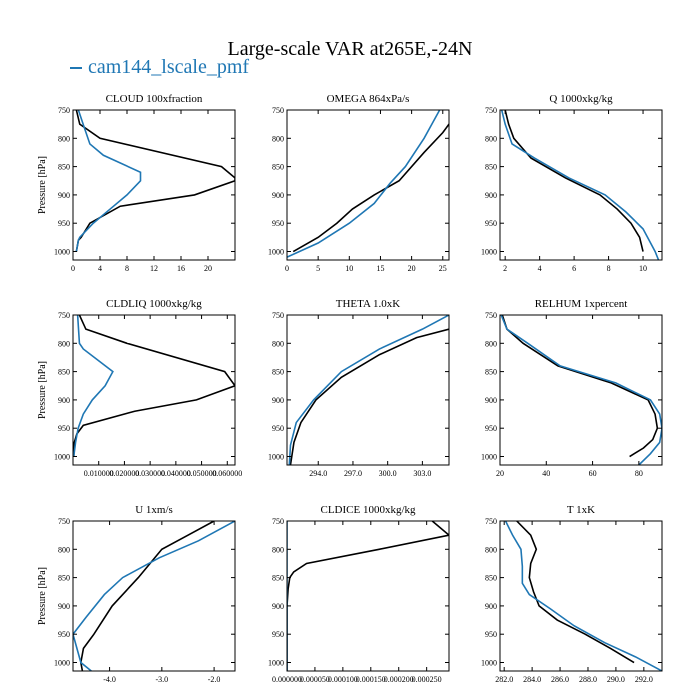 The height and width of the screenshot is (700, 700). What do you see at coordinates (93, 386) in the screenshot?
I see `panel-4-series-blue-line` at bounding box center [93, 386].